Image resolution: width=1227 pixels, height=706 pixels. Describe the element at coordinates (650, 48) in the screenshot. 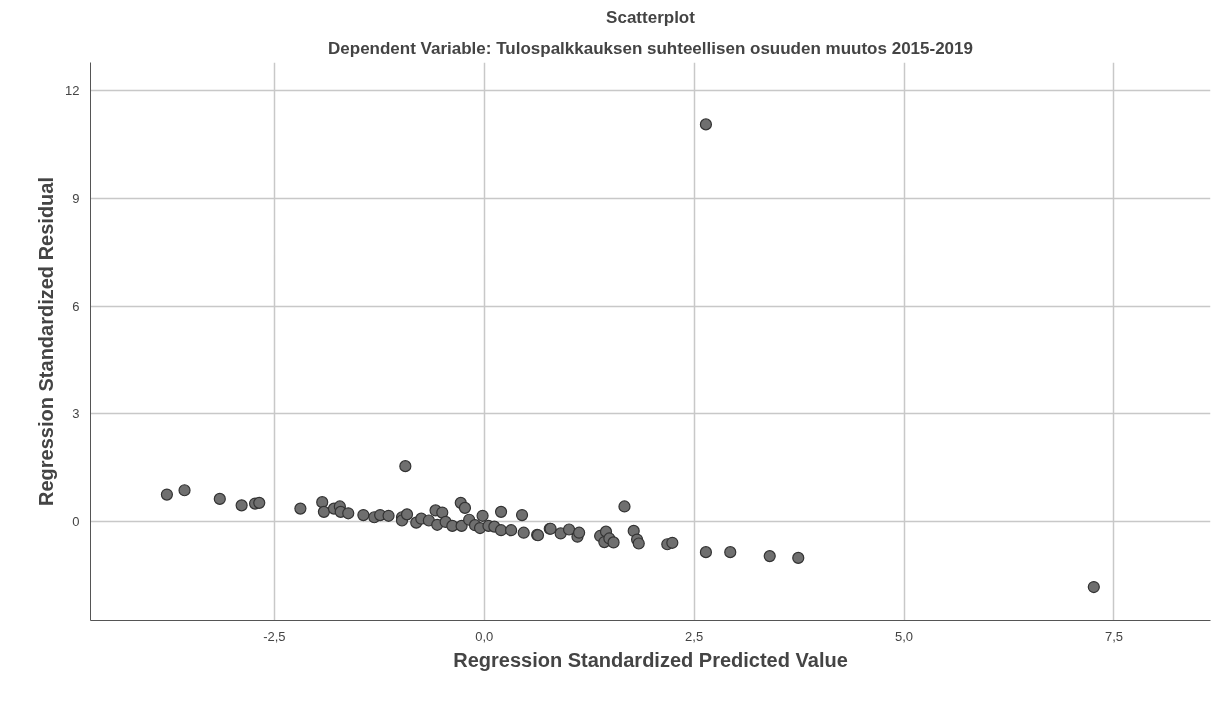

I see `chart-subtitle: Dependent Variable: Tulospalkkauksen suhteellisen osuuden muutos 2015-2019` at that location.